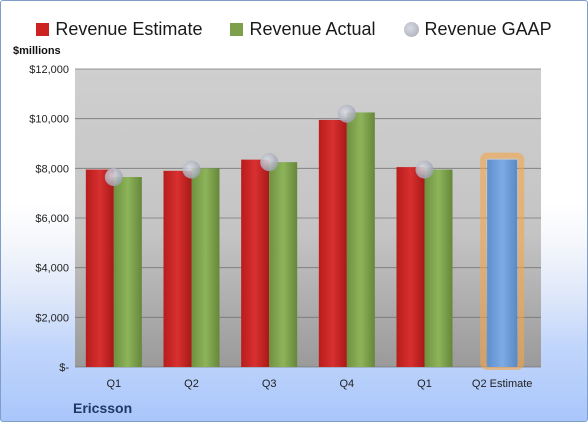 This screenshot has height=422, width=588. Describe the element at coordinates (103, 408) in the screenshot. I see `company-label: Ericsson` at that location.